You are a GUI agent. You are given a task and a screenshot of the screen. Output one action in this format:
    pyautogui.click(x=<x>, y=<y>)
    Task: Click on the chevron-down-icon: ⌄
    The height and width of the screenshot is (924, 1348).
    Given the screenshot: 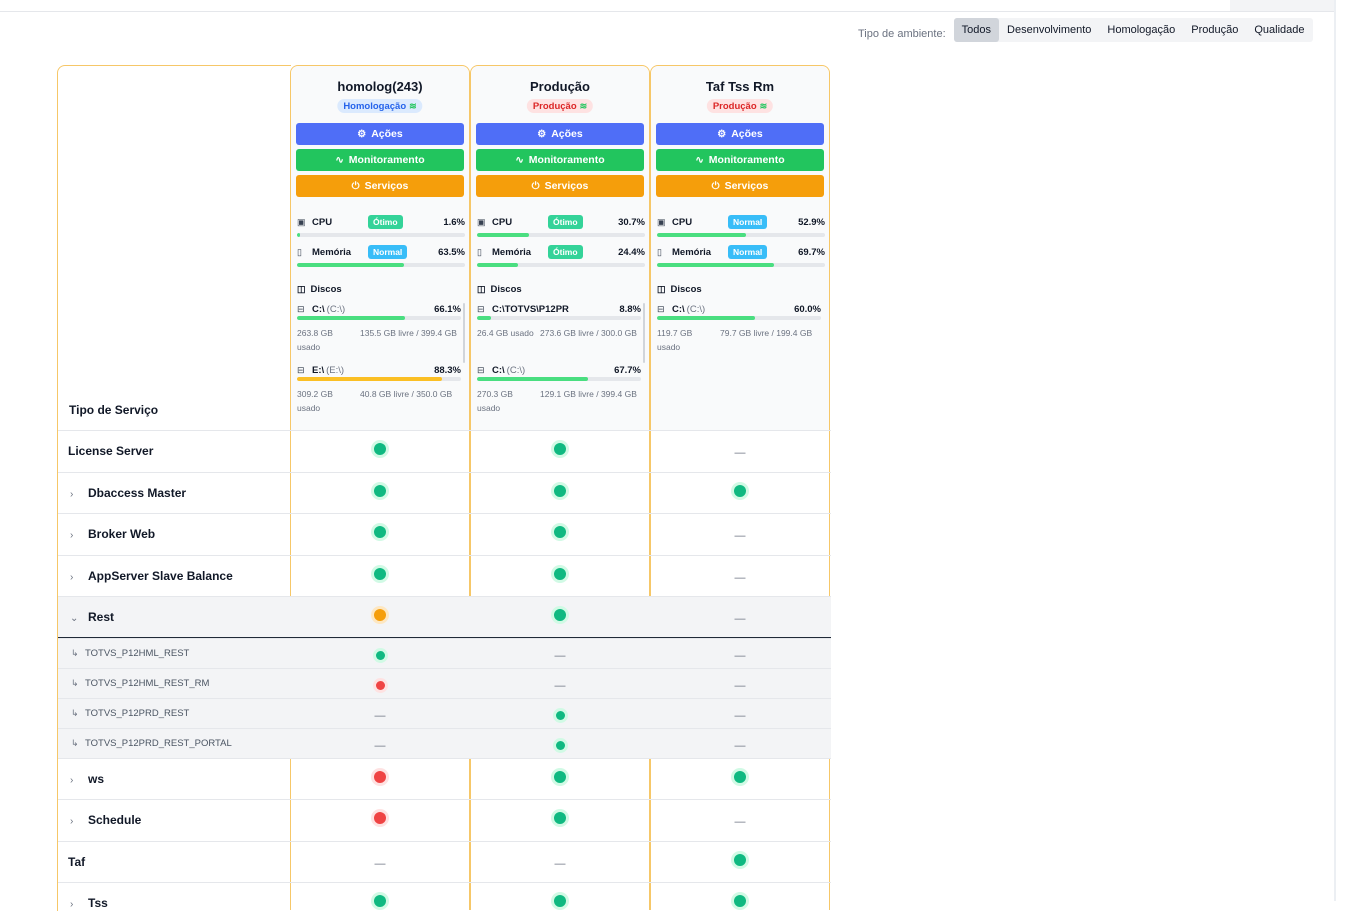 What is the action you would take?
    pyautogui.click(x=74, y=618)
    